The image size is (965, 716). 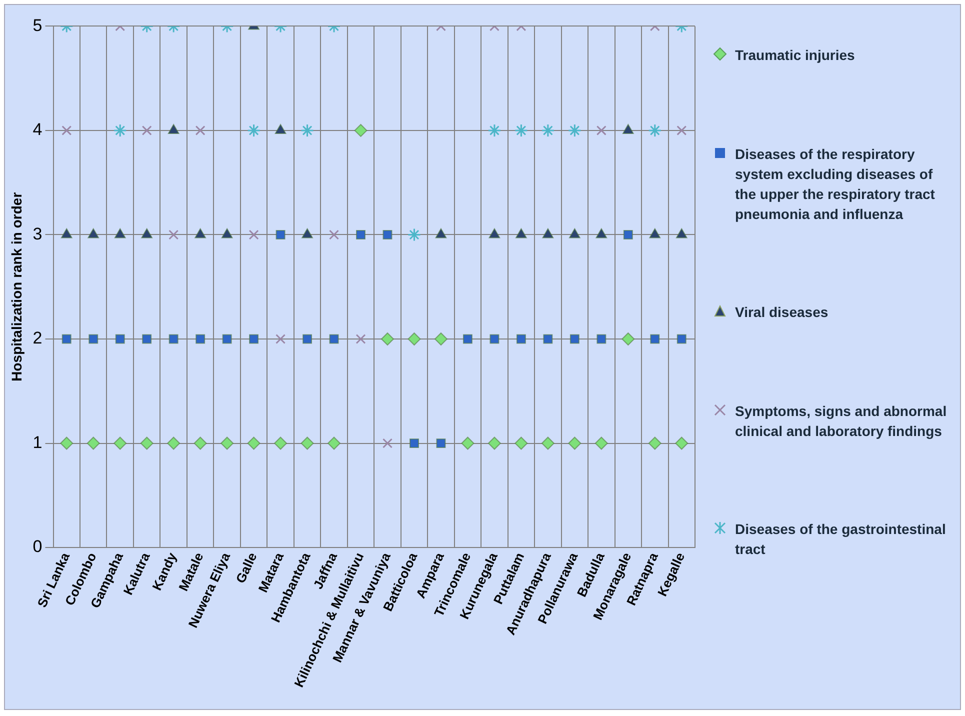 I want to click on y-tick-label: 0, so click(x=37, y=546).